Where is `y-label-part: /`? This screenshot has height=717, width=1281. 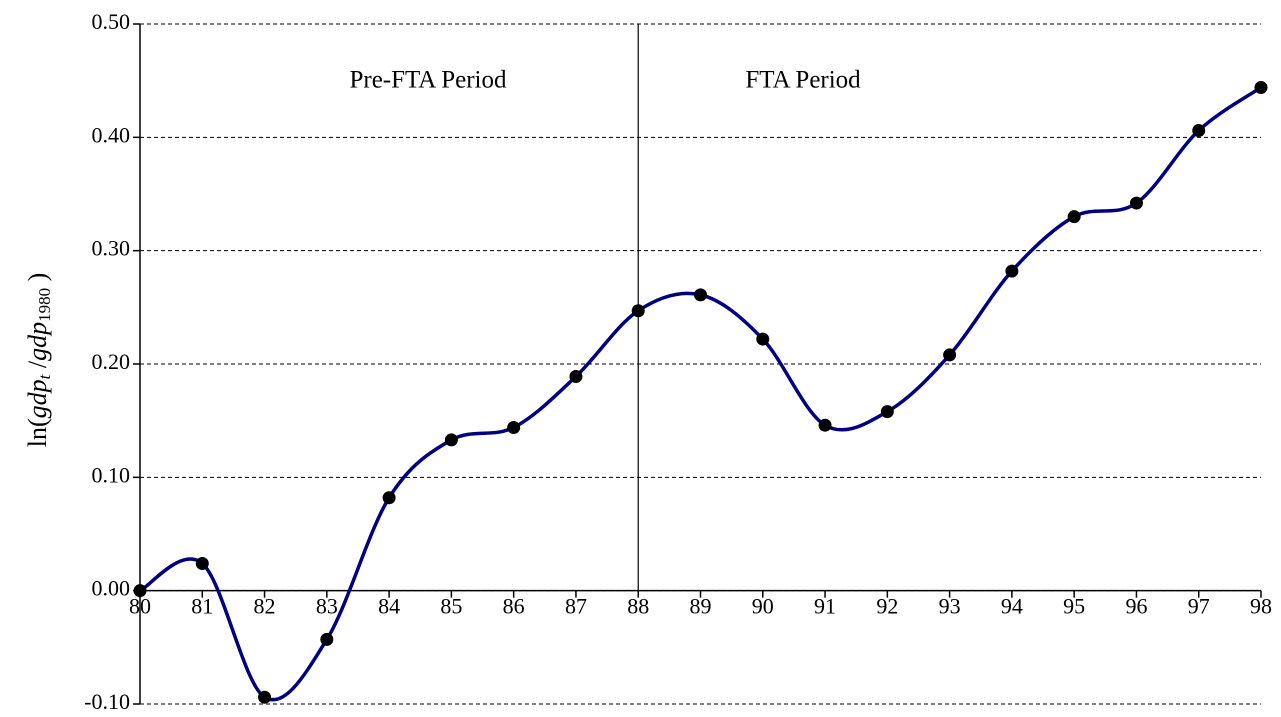
y-label-part: / is located at coordinates (37, 367).